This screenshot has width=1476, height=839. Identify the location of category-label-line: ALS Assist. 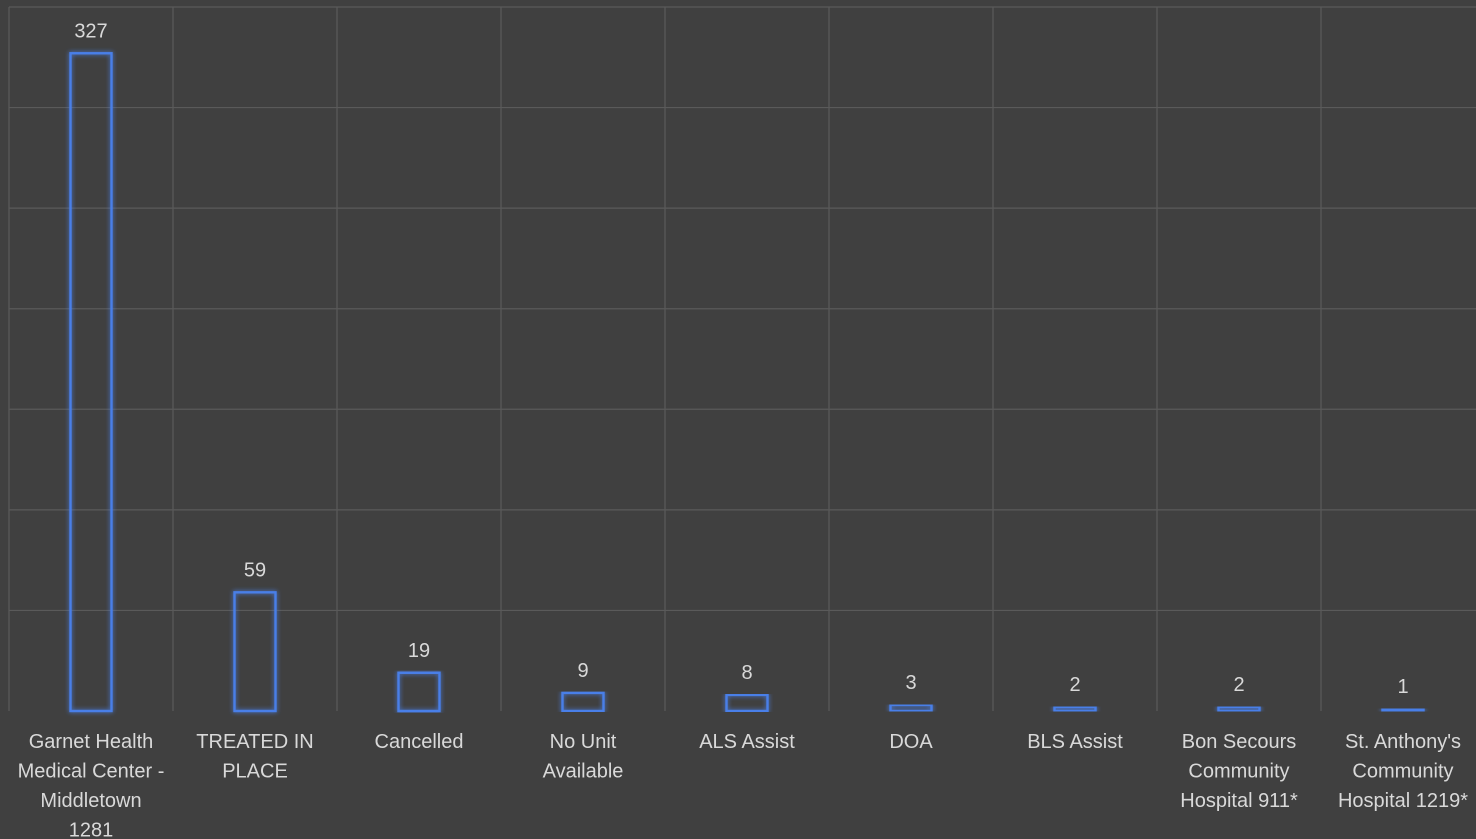
(747, 742).